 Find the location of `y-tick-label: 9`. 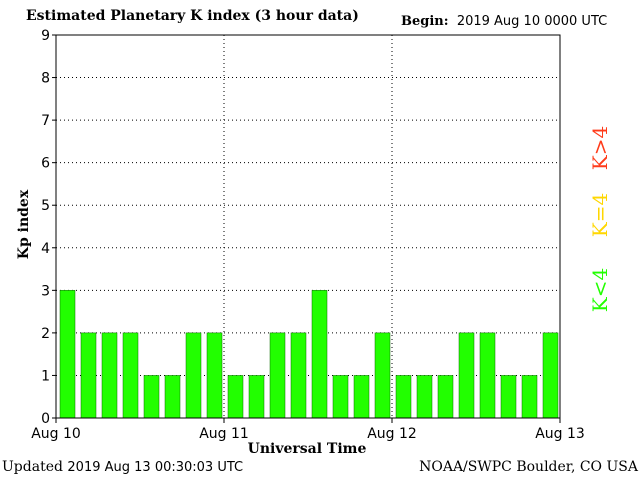

y-tick-label: 9 is located at coordinates (45, 36).